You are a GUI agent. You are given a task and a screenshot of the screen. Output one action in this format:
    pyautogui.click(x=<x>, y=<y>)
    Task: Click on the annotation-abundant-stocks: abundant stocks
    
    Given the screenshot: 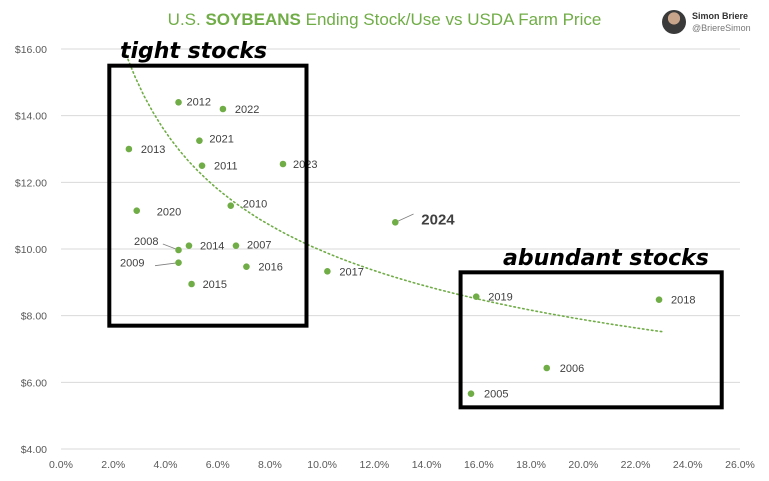 What is the action you would take?
    pyautogui.click(x=606, y=258)
    